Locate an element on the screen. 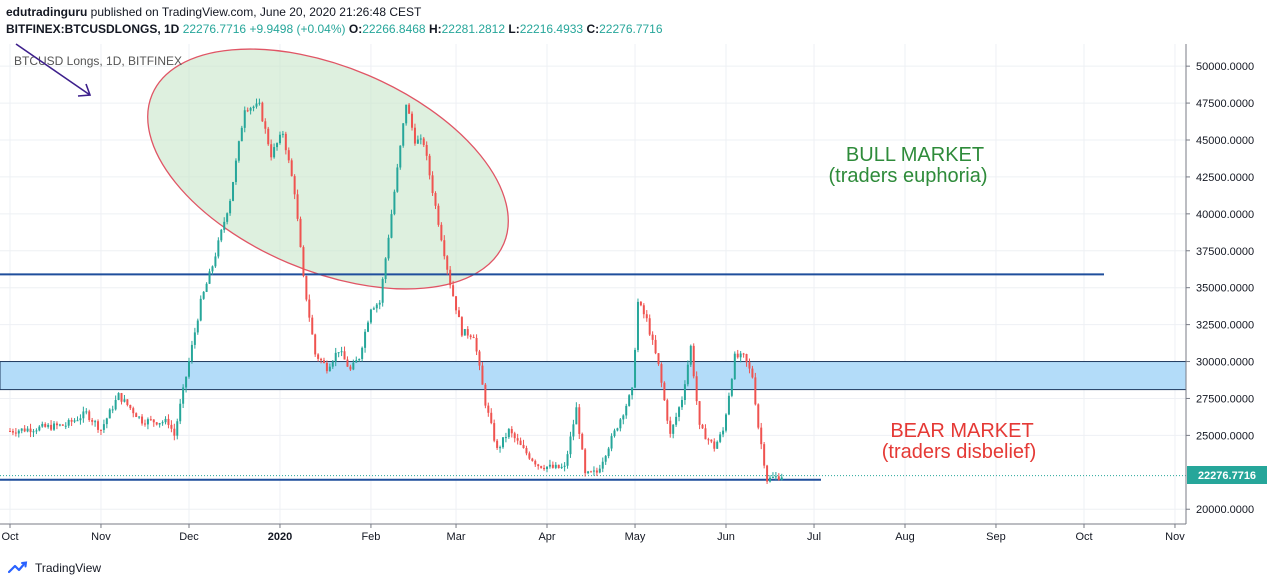 The image size is (1274, 586). bull-market-label: BULL MARKET is located at coordinates (915, 155).